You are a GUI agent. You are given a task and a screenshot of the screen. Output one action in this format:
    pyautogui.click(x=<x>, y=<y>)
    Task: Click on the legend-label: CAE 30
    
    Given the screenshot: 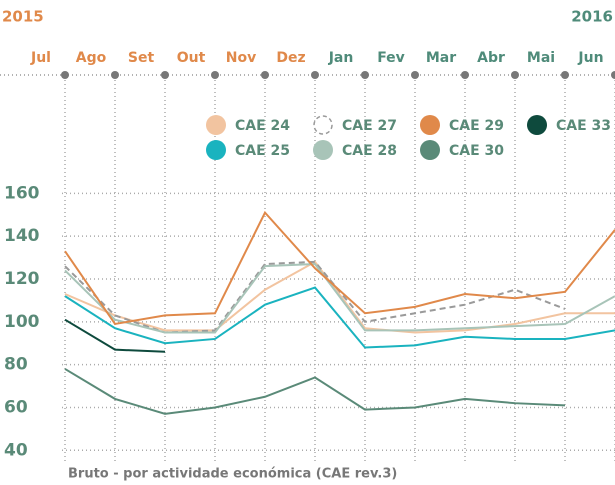 What is the action you would take?
    pyautogui.click(x=476, y=151)
    